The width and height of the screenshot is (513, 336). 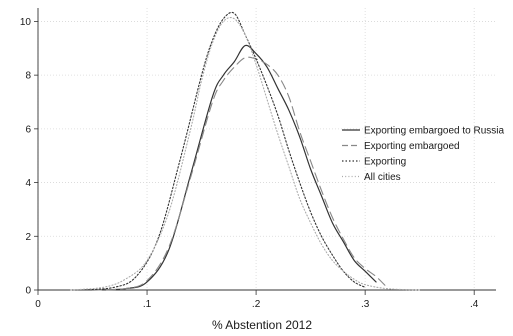 I want to click on legend-label-1: Exporting embargoed to Russia, so click(x=434, y=131).